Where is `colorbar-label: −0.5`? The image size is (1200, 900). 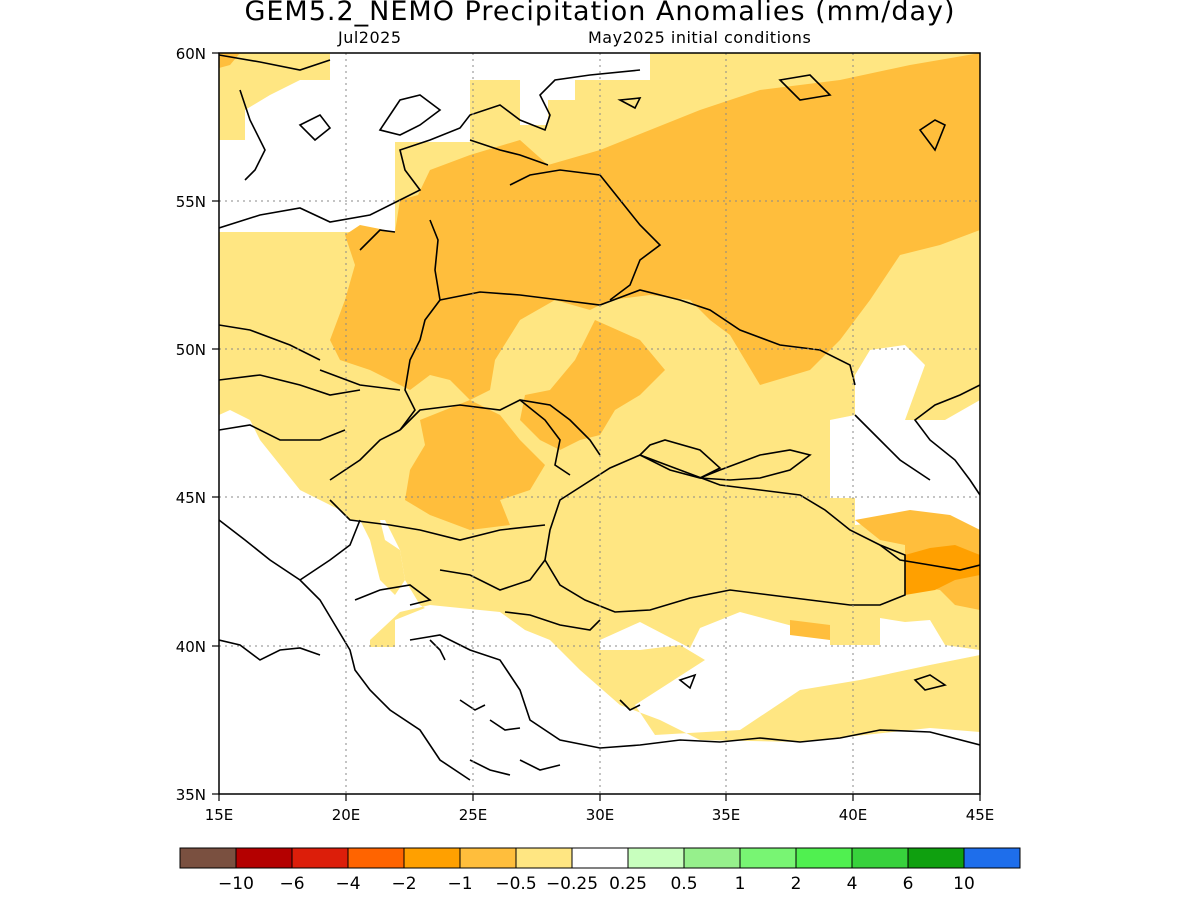 colorbar-label: −0.5 is located at coordinates (515, 884).